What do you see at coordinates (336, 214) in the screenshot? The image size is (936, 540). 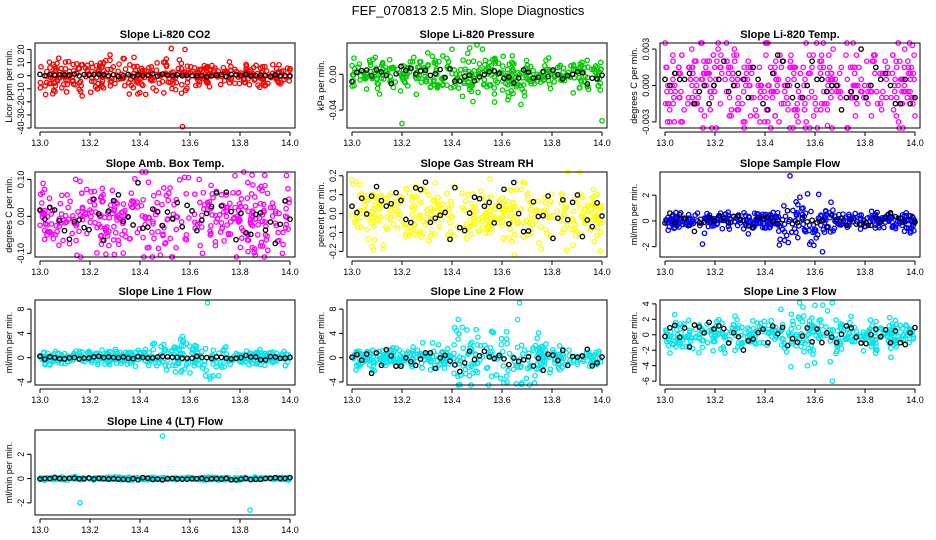 I see `y-axis: -0.2-0.10.00.10.2` at bounding box center [336, 214].